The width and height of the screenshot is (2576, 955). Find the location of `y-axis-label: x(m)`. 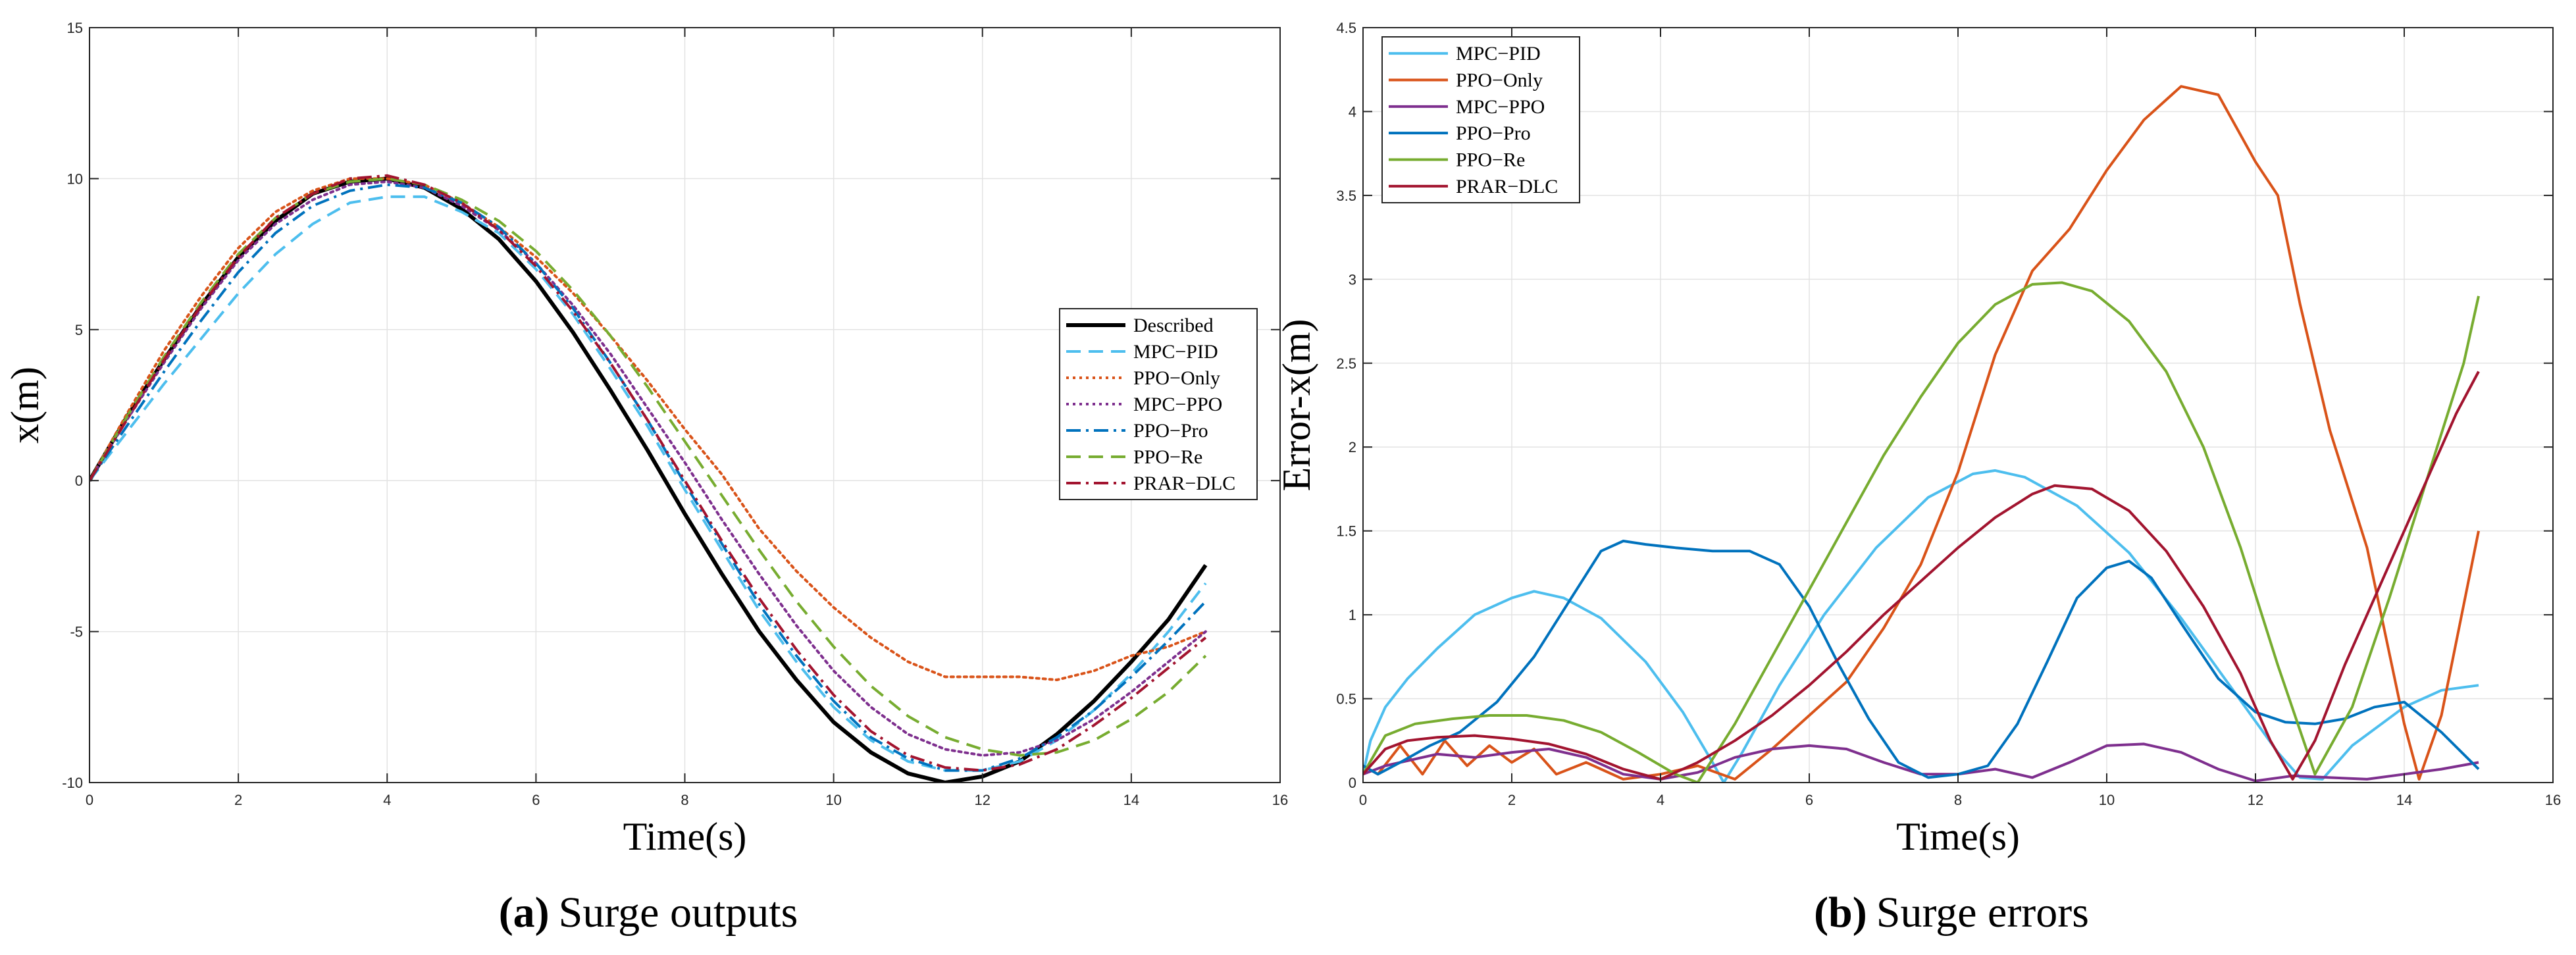

y-axis-label: x(m) is located at coordinates (25, 405).